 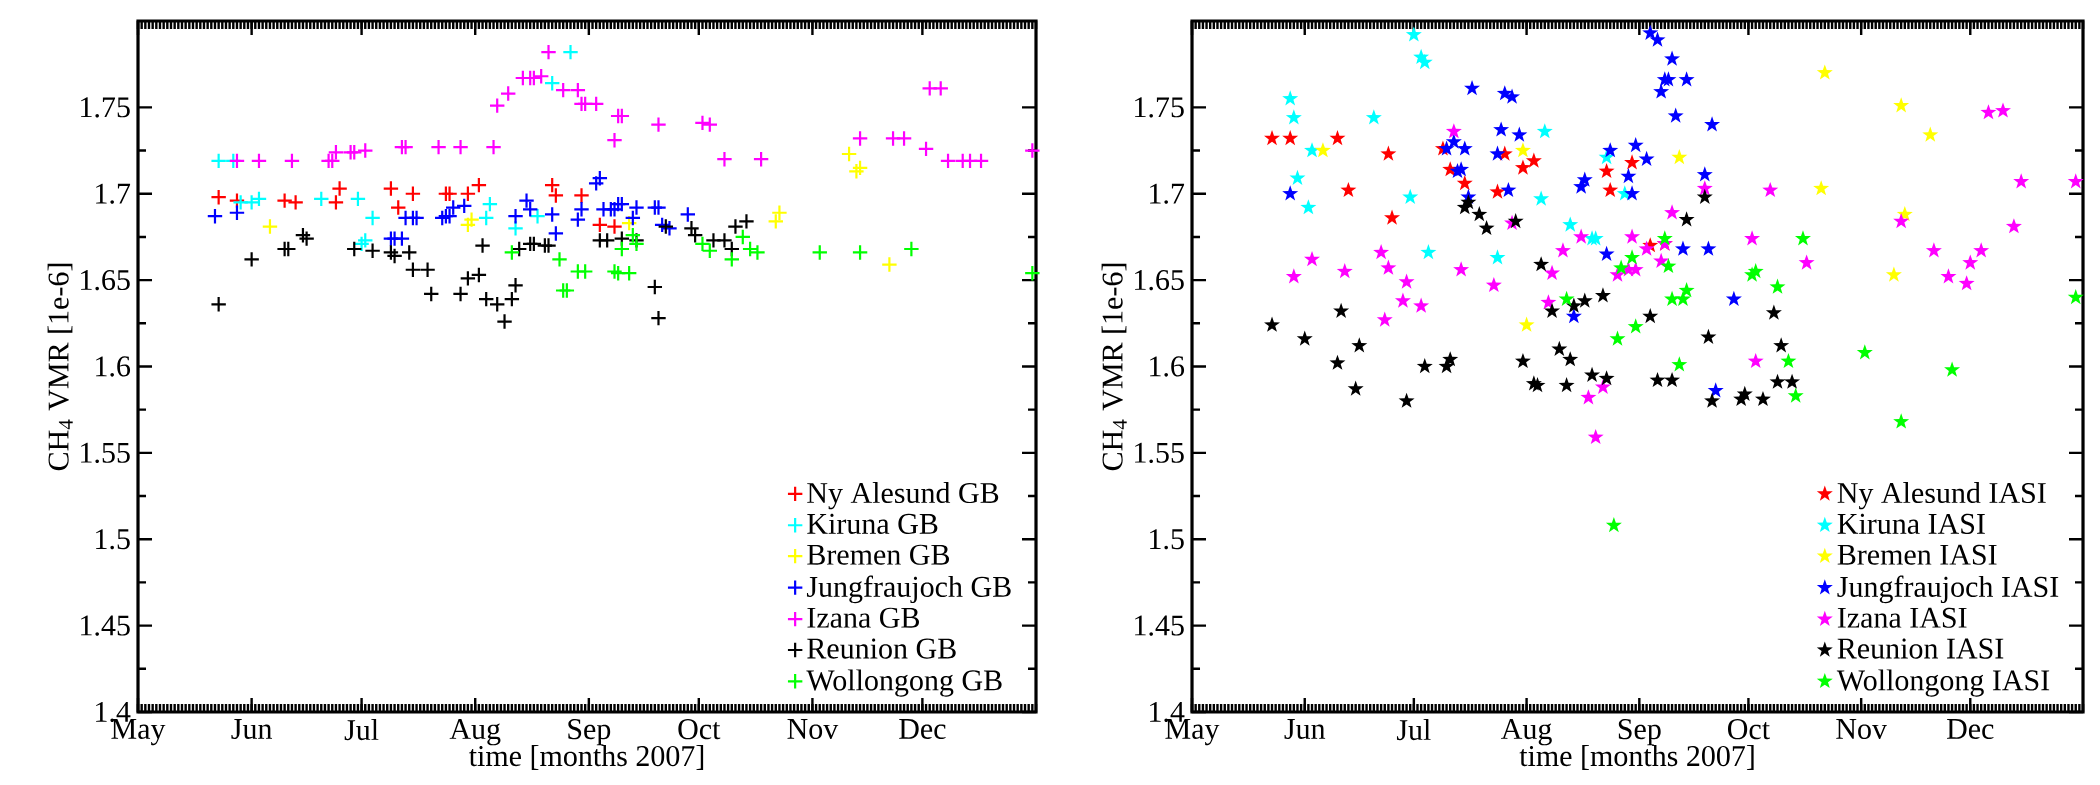 I want to click on legend-label: Reunion IASI, so click(x=1920, y=648).